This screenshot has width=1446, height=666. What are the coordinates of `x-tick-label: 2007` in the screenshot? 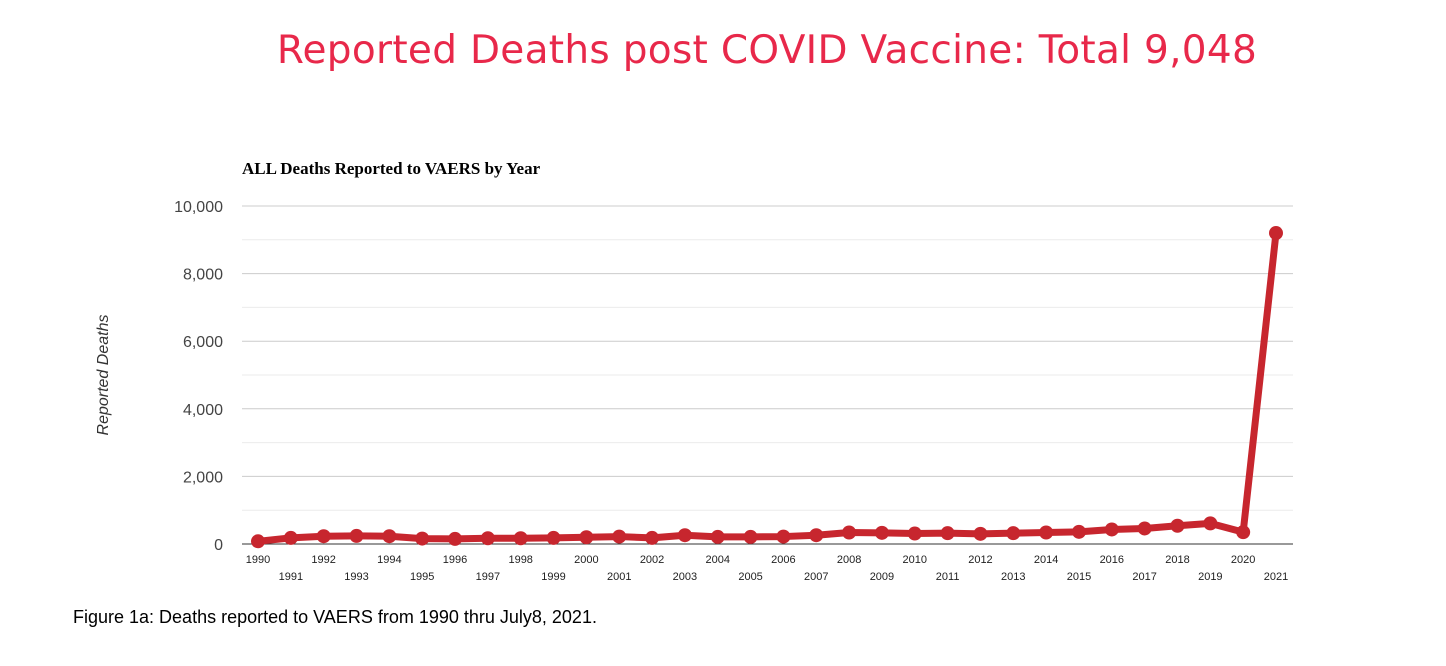 It's located at (816, 577).